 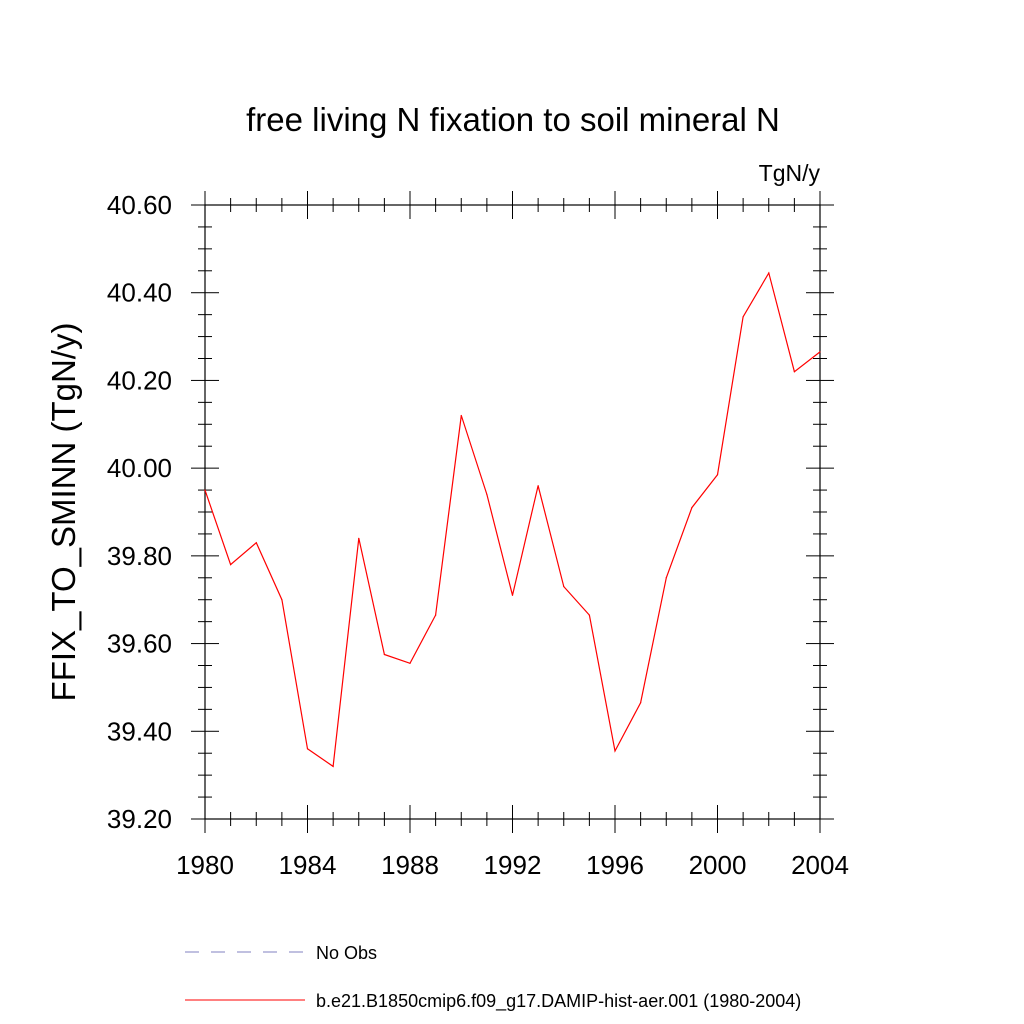 What do you see at coordinates (139, 644) in the screenshot?
I see `y-tick-label: 39.60` at bounding box center [139, 644].